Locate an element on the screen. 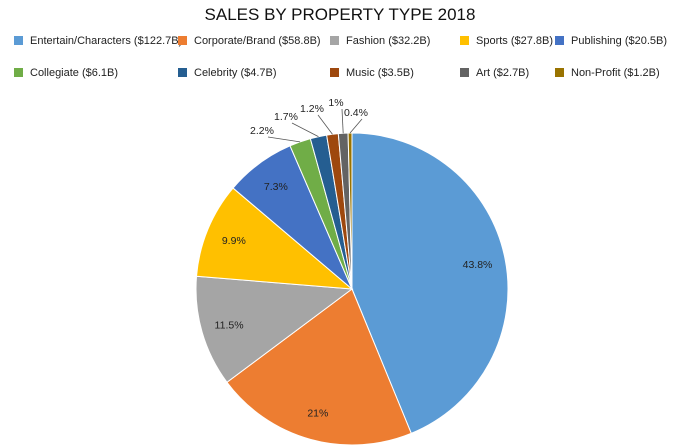  legend-item: Non-Profit ($1.2B) is located at coordinates (607, 73).